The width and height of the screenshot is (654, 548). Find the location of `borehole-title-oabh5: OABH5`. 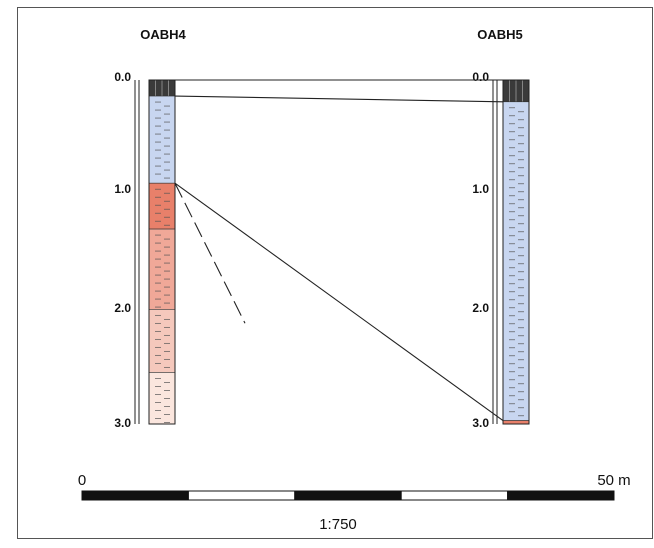

borehole-title-oabh5: OABH5 is located at coordinates (500, 34).